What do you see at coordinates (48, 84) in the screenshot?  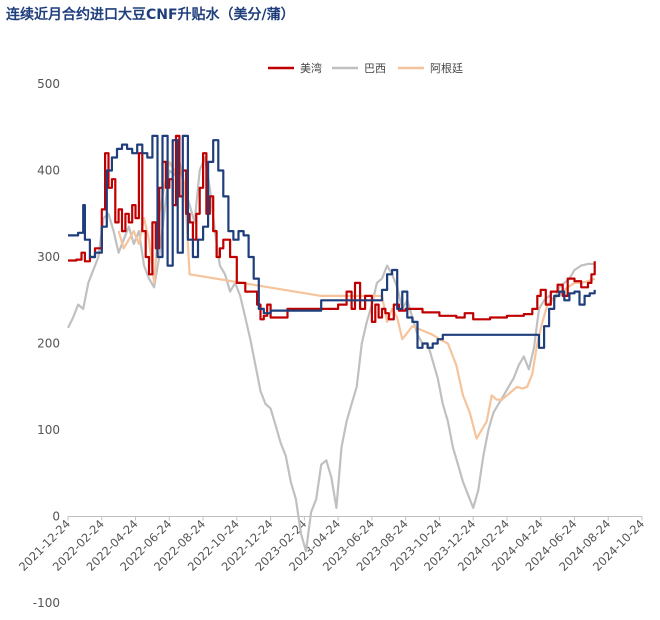 I see `y-tick-label: 500` at bounding box center [48, 84].